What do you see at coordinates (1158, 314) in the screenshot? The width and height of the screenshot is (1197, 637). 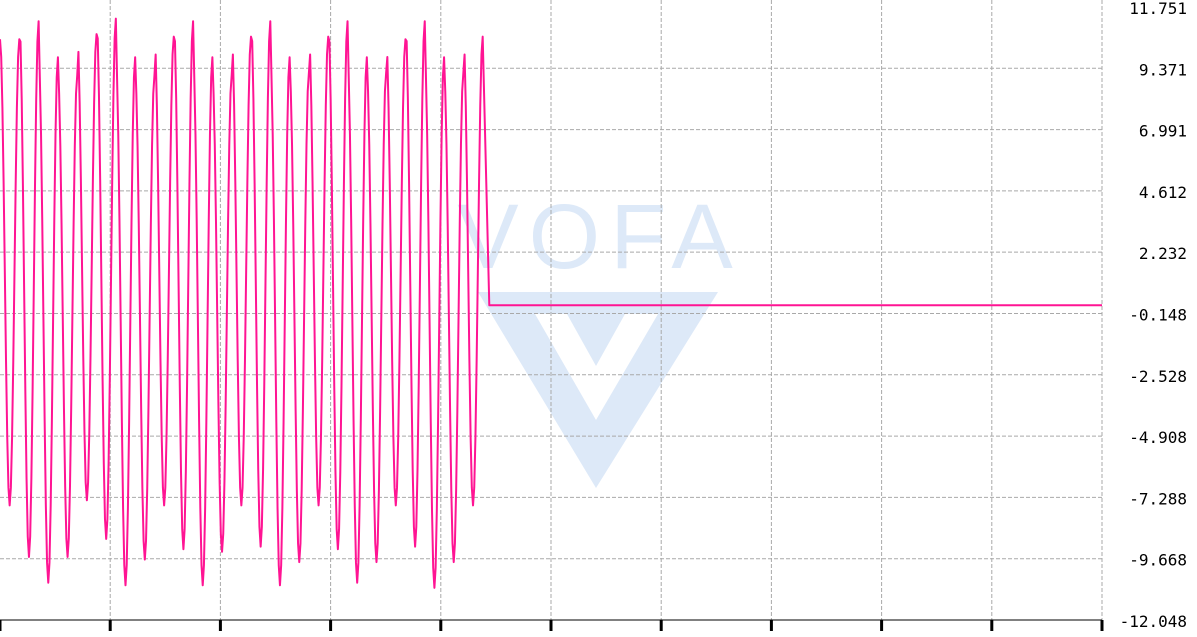 I see `y-tick-label: -0.148` at bounding box center [1158, 314].